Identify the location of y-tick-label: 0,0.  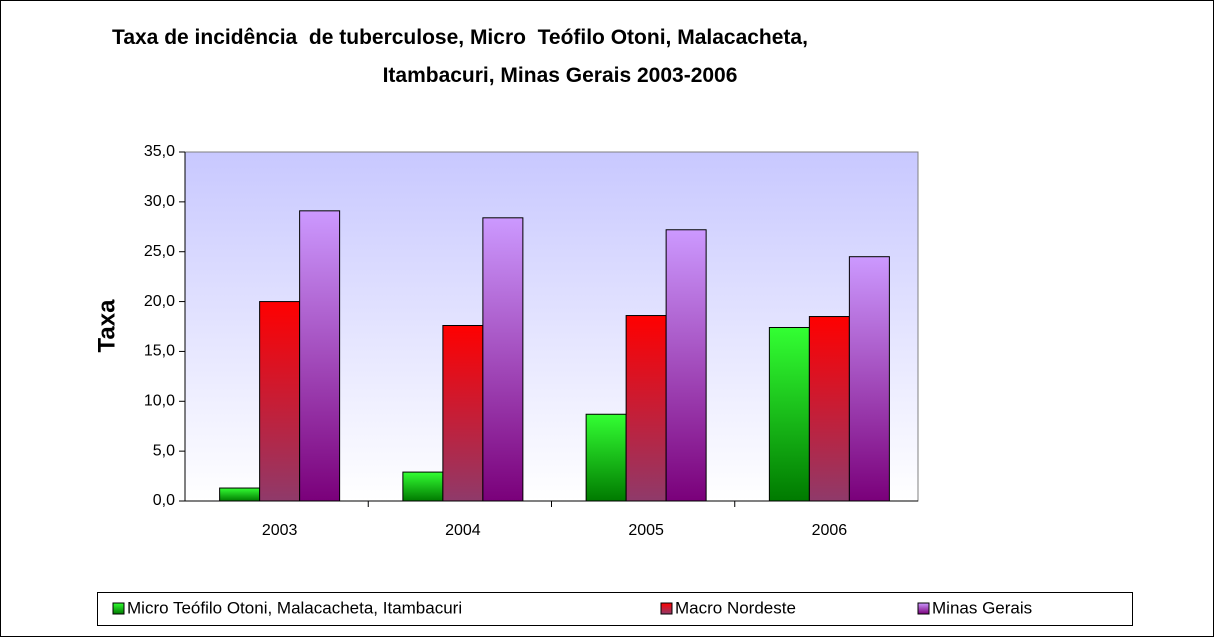
(164, 500).